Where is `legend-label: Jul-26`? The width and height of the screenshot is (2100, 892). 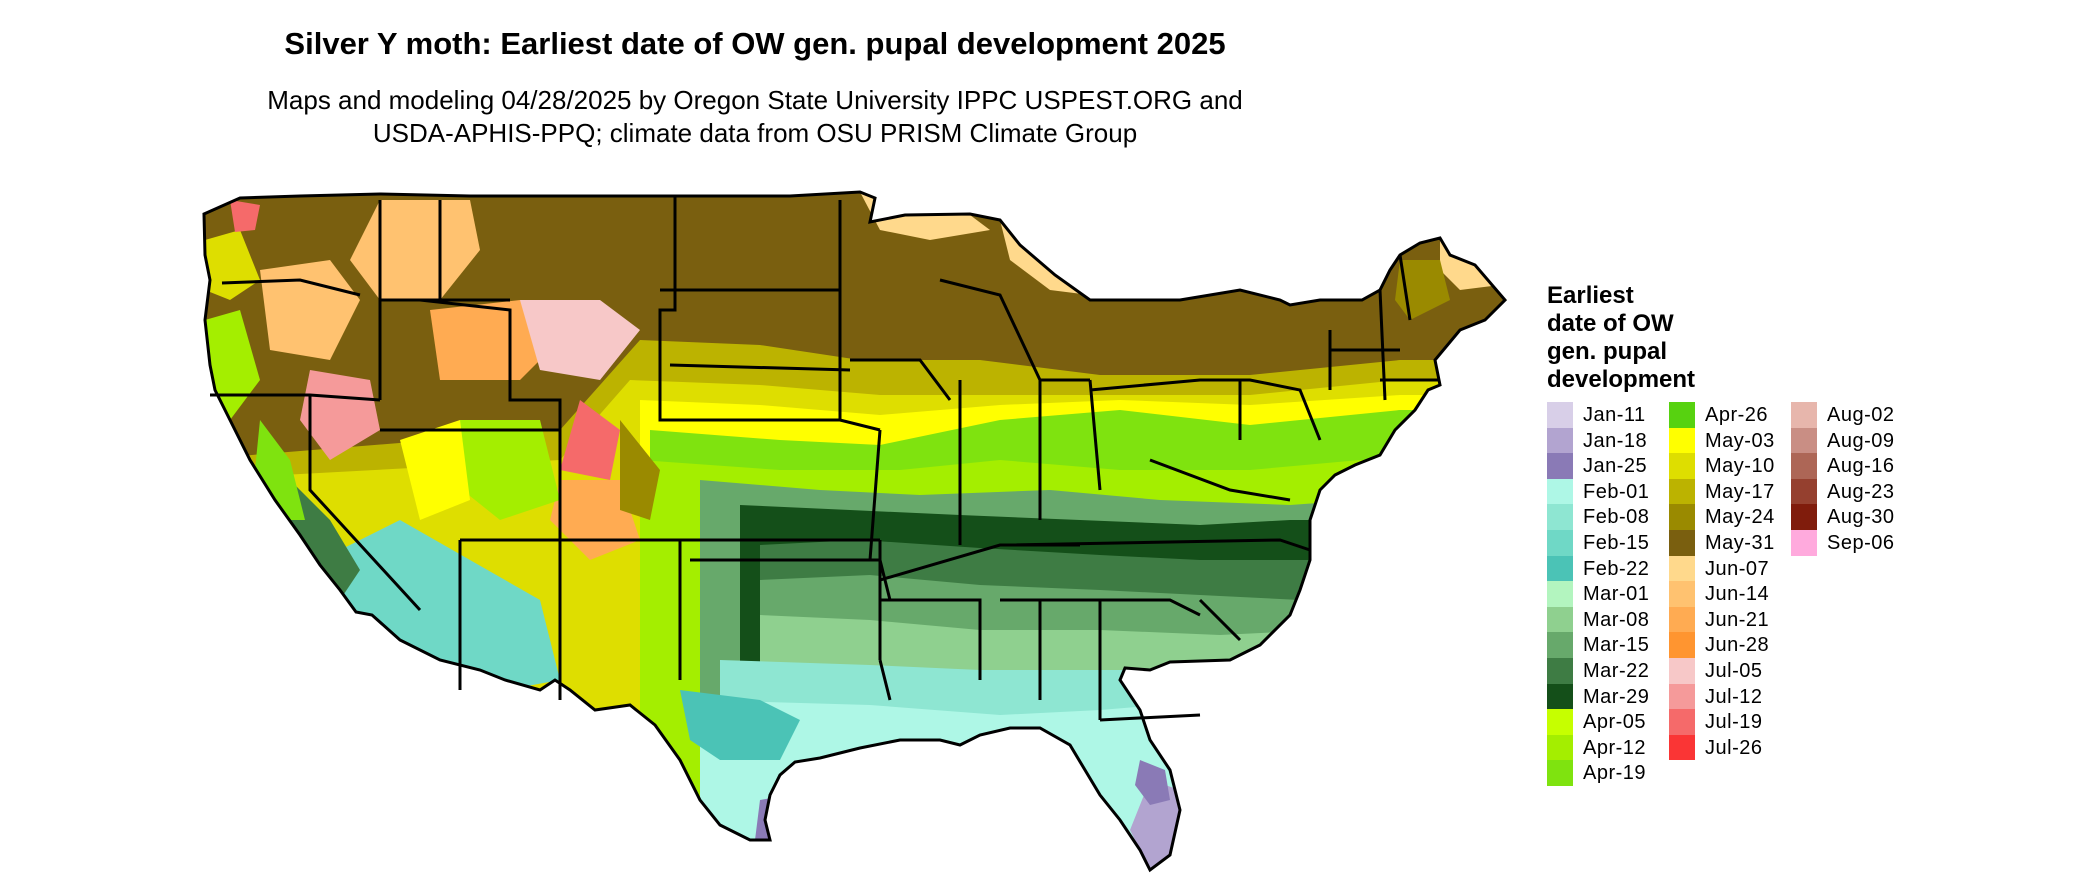
legend-label: Jul-26 is located at coordinates (1734, 747).